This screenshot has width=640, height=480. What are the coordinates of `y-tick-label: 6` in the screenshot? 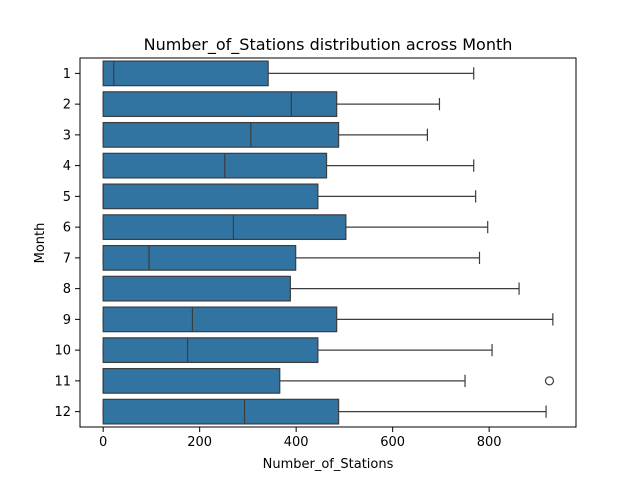 It's located at (67, 228).